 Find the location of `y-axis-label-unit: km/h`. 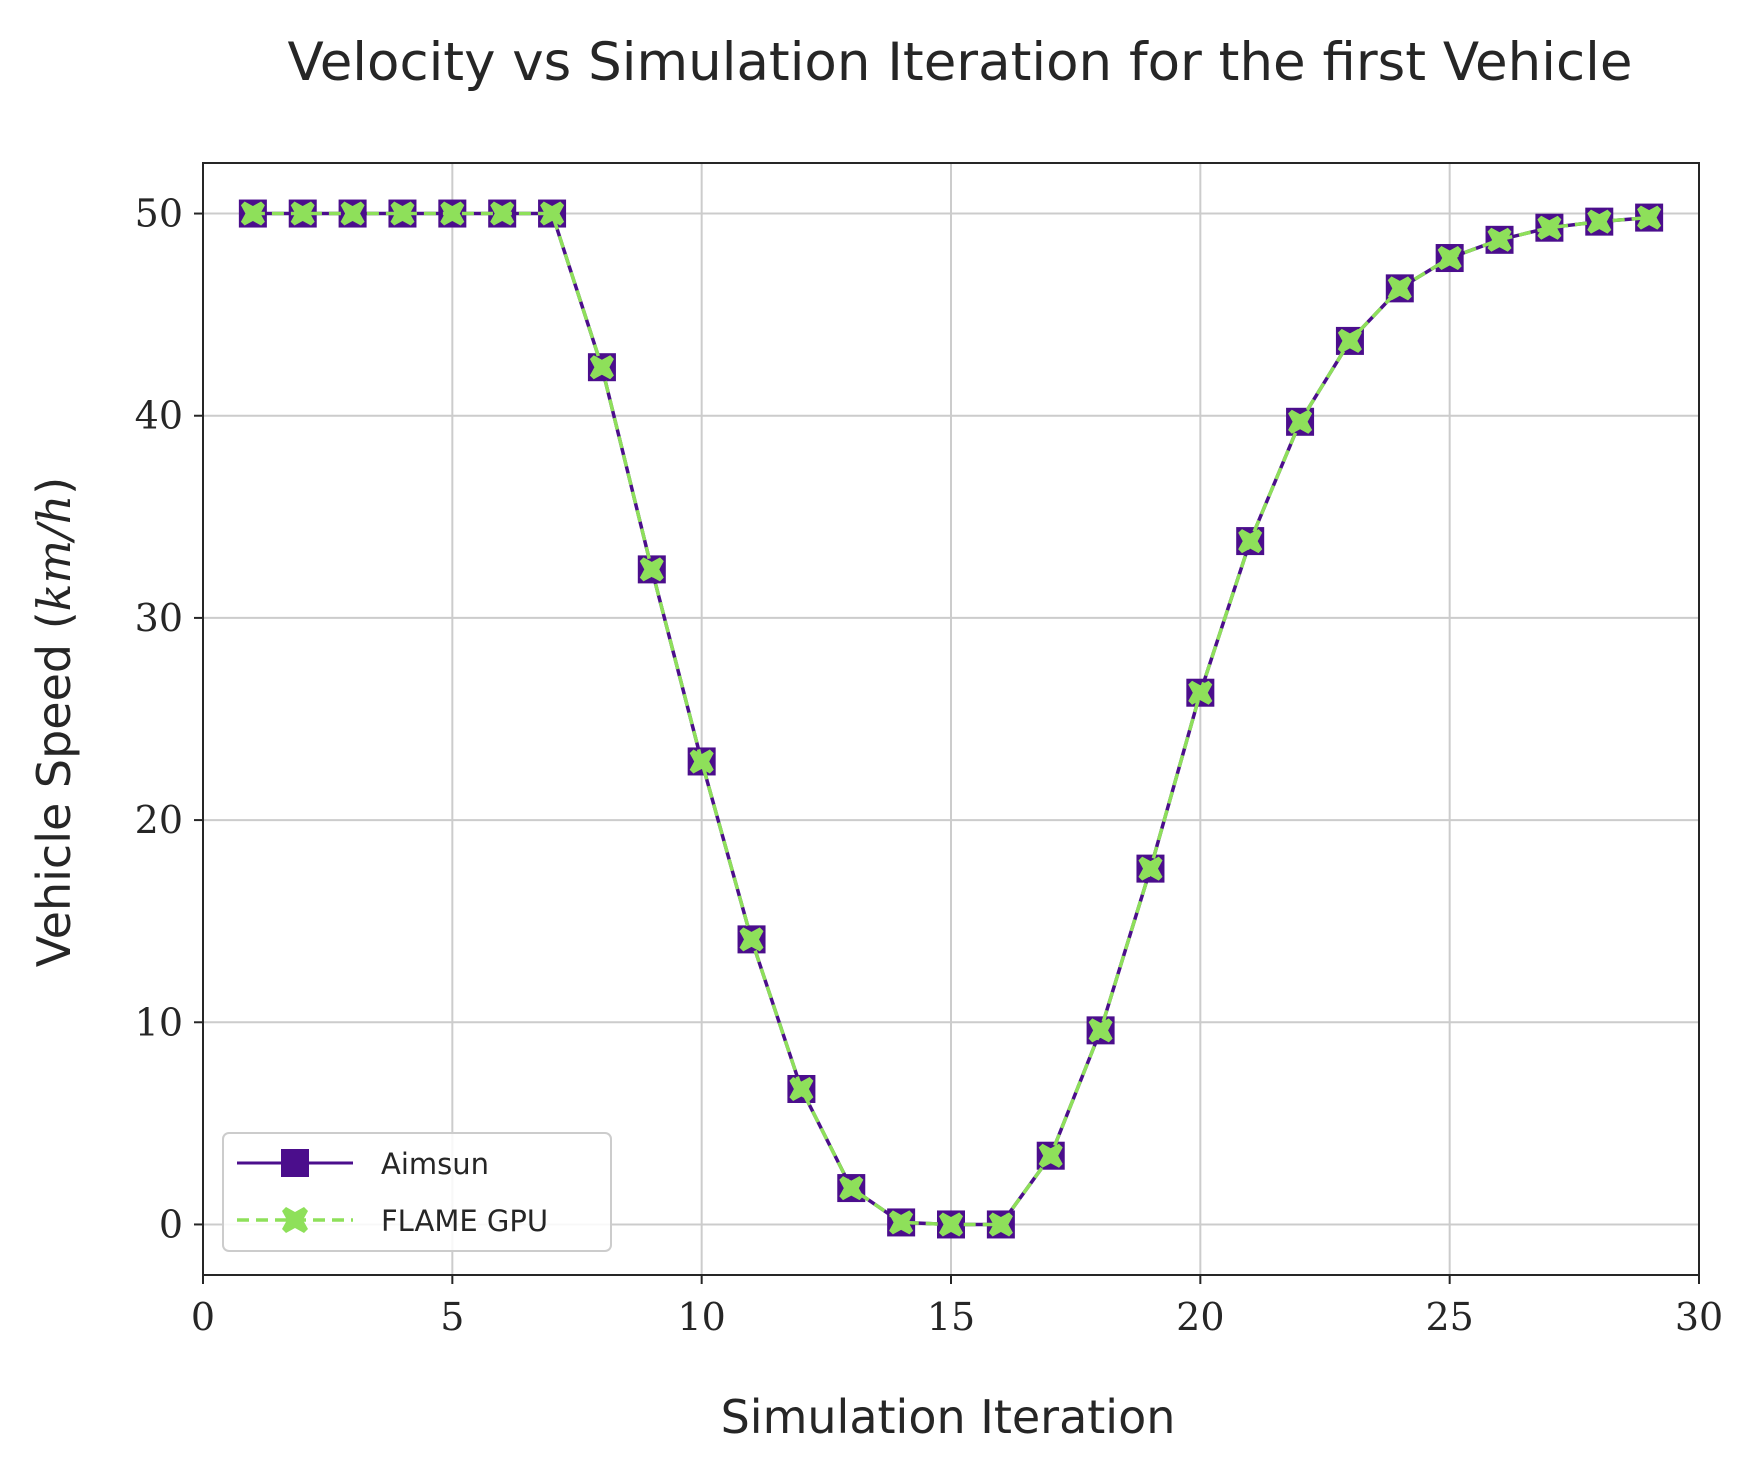

y-axis-label-unit: km/h is located at coordinates (54, 553).